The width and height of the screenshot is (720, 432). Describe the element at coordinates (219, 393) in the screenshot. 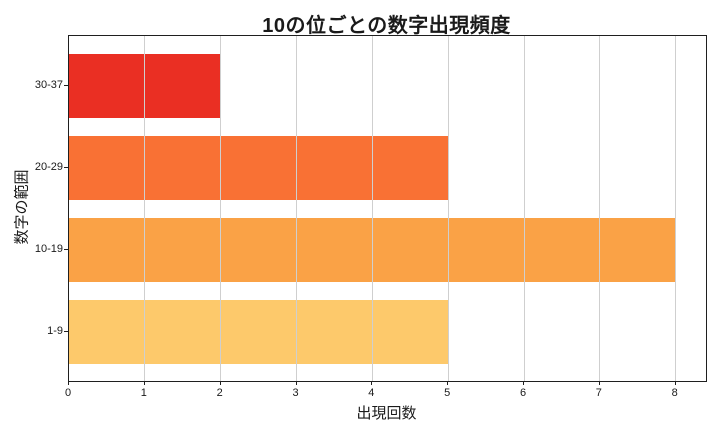

I see `x-tick-label: 2` at that location.